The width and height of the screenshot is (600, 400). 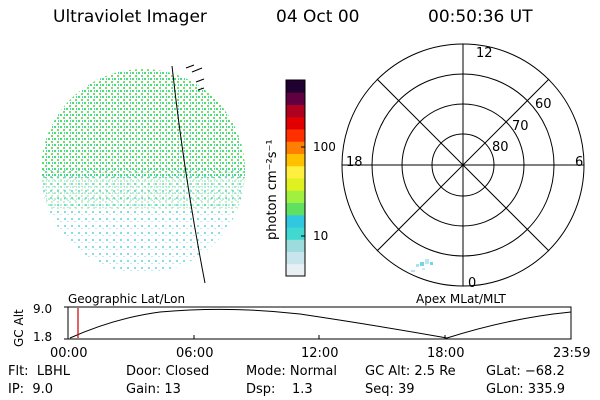 I want to click on alt-xtick-2359: 23:59, so click(x=572, y=353).